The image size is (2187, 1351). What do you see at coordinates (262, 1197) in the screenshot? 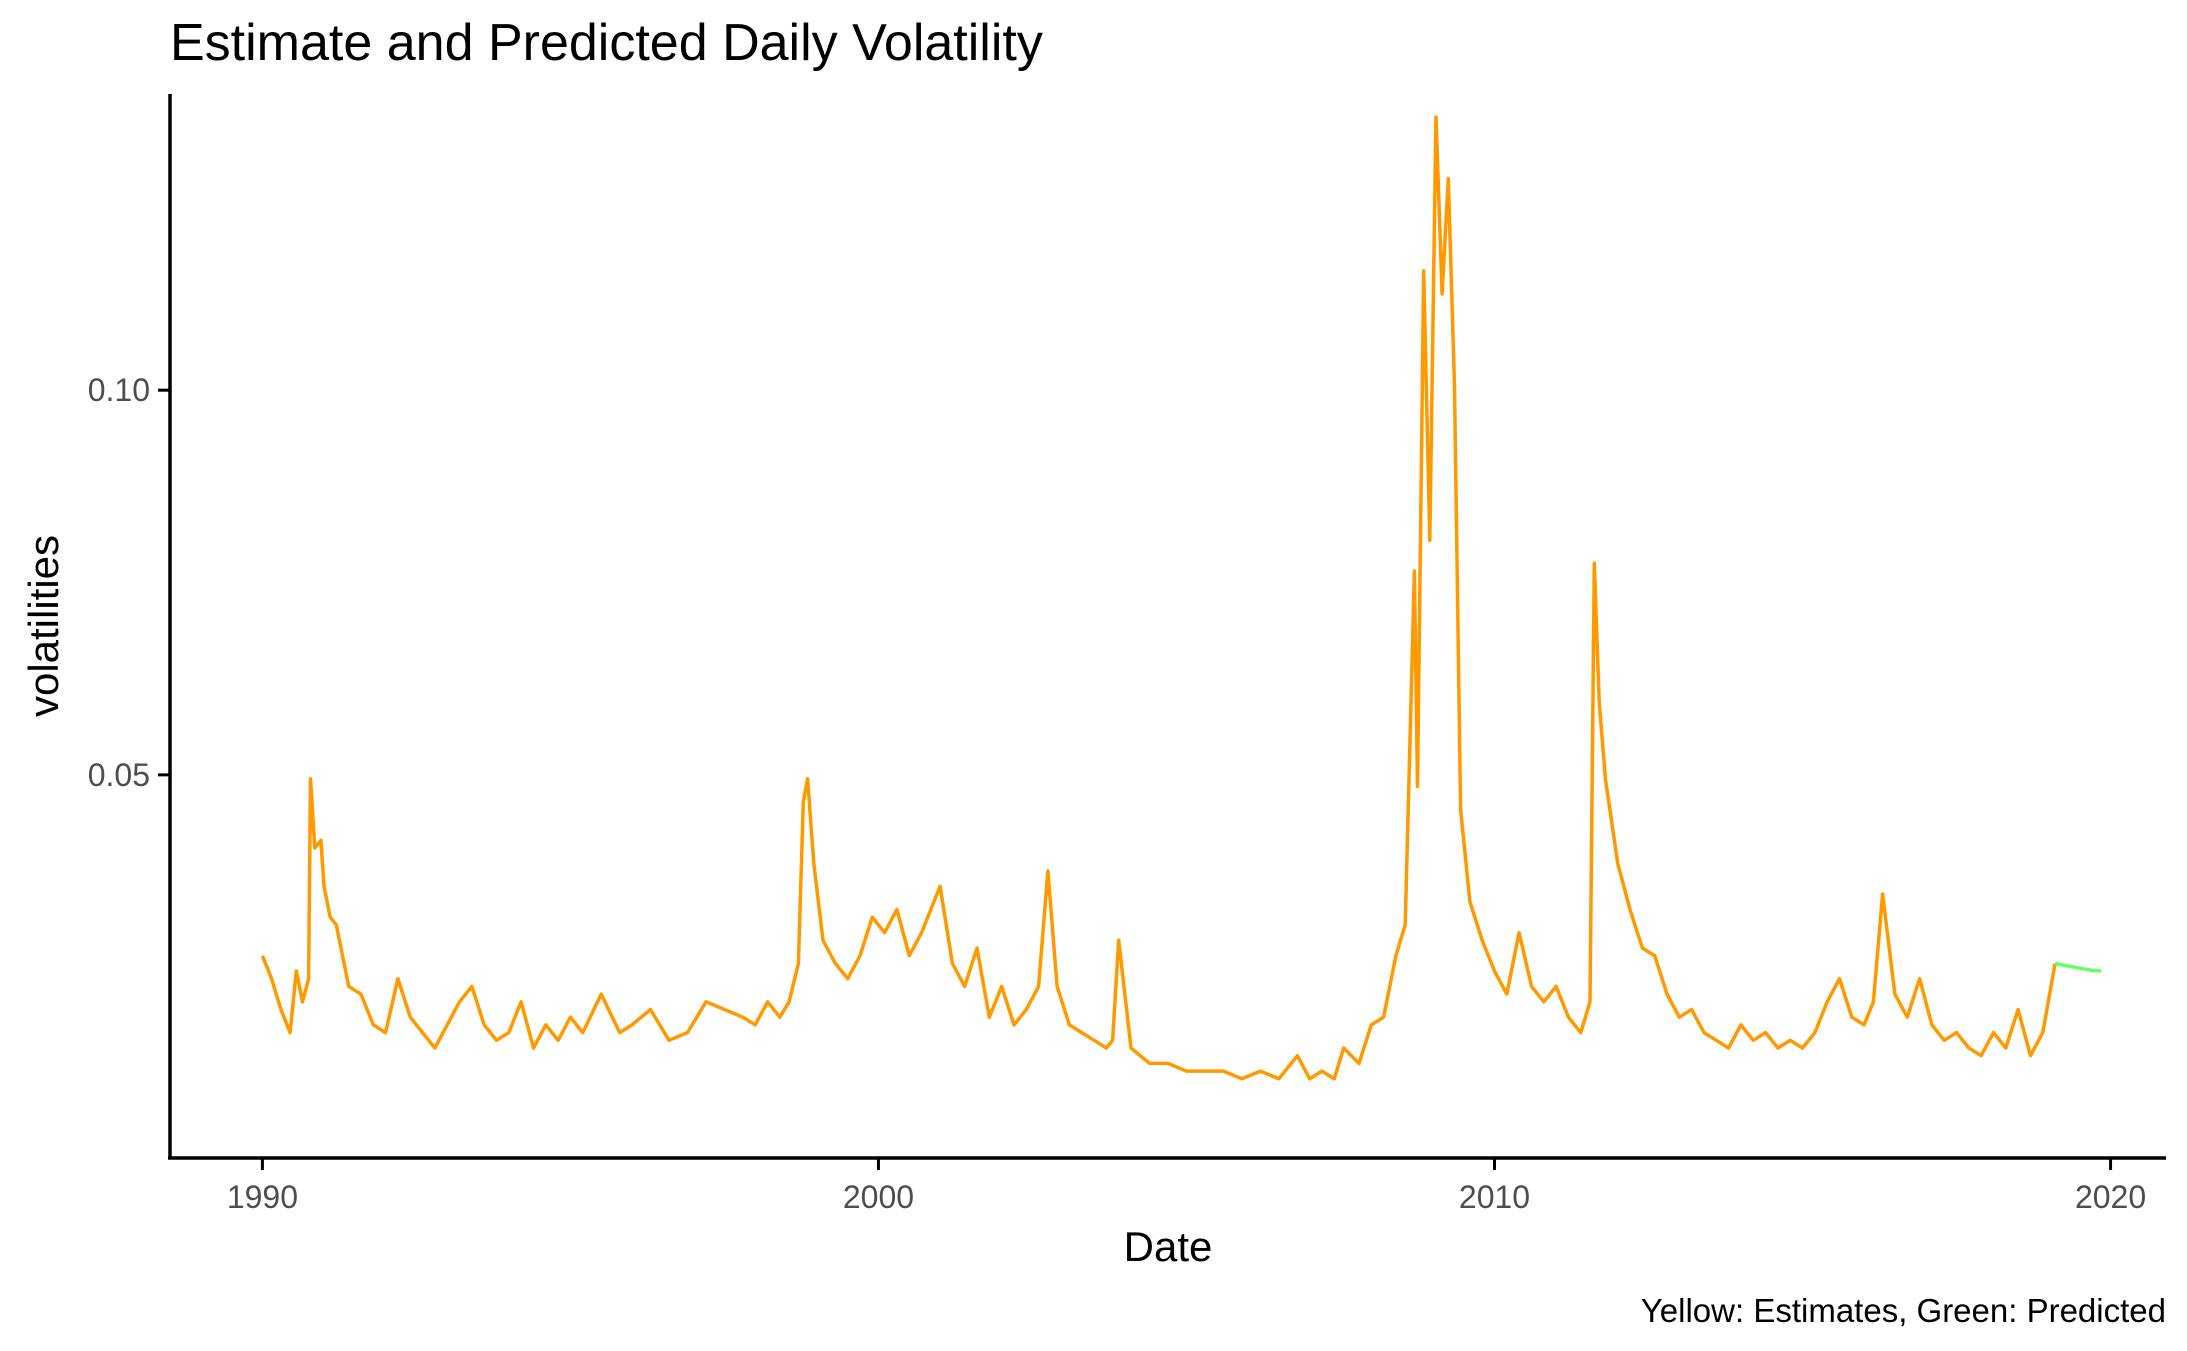
I see `x-tick-label: 1990` at bounding box center [262, 1197].